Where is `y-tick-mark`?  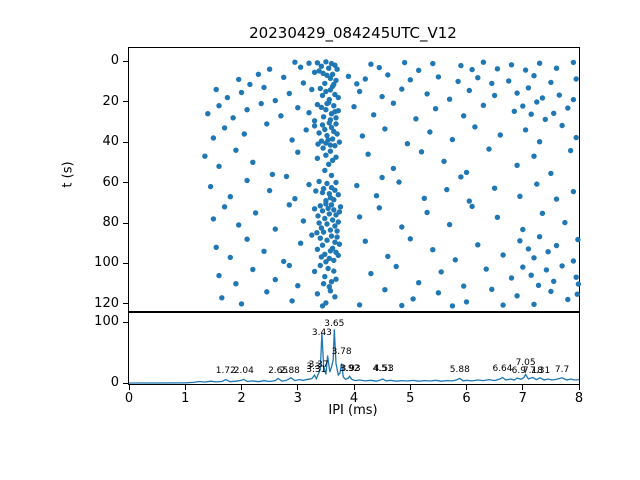 y-tick-mark is located at coordinates (126, 102).